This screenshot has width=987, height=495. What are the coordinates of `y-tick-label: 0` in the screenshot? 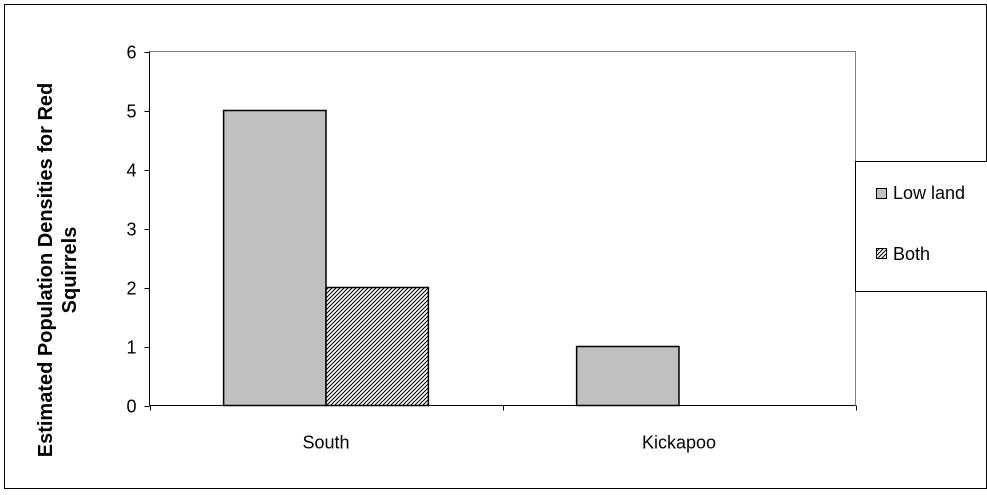 It's located at (131, 407).